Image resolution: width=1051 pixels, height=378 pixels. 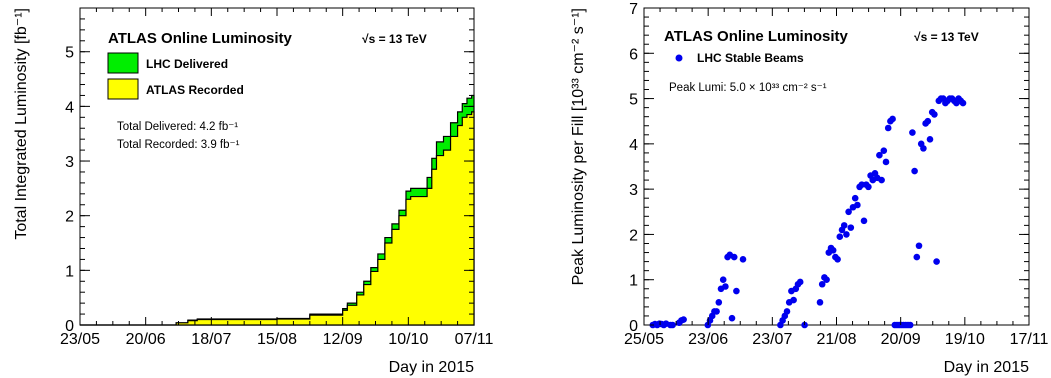 I want to click on left-x-tick-label: 07/11, so click(x=474, y=339).